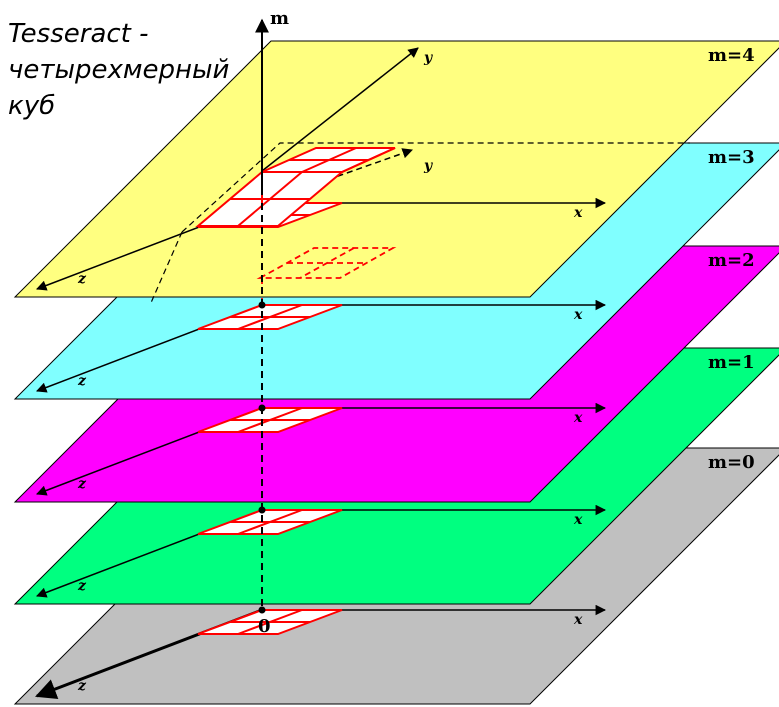 This screenshot has height=707, width=779. I want to click on cube-top-mid2, so click(329, 160).